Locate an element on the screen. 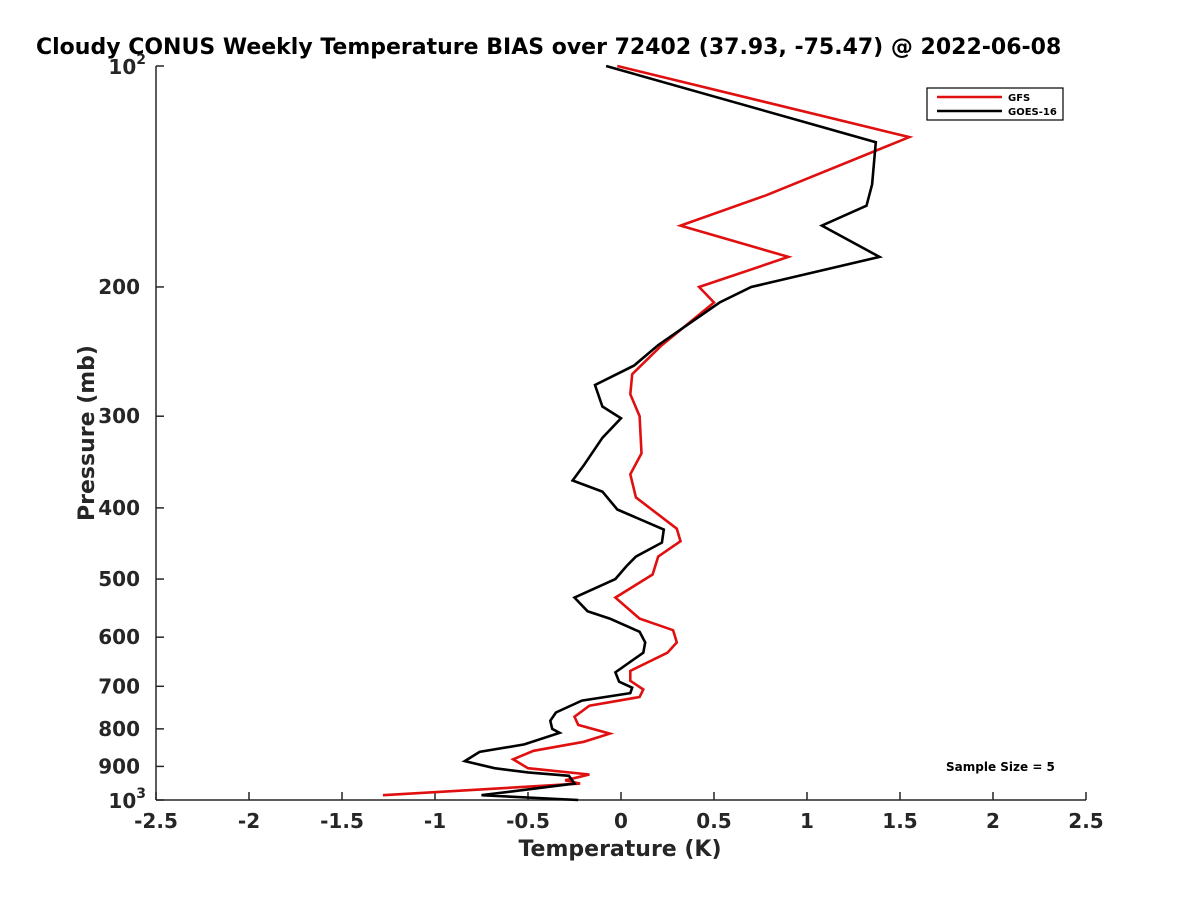 This screenshot has height=900, width=1200. y-tick-label: 900 is located at coordinates (119, 766).